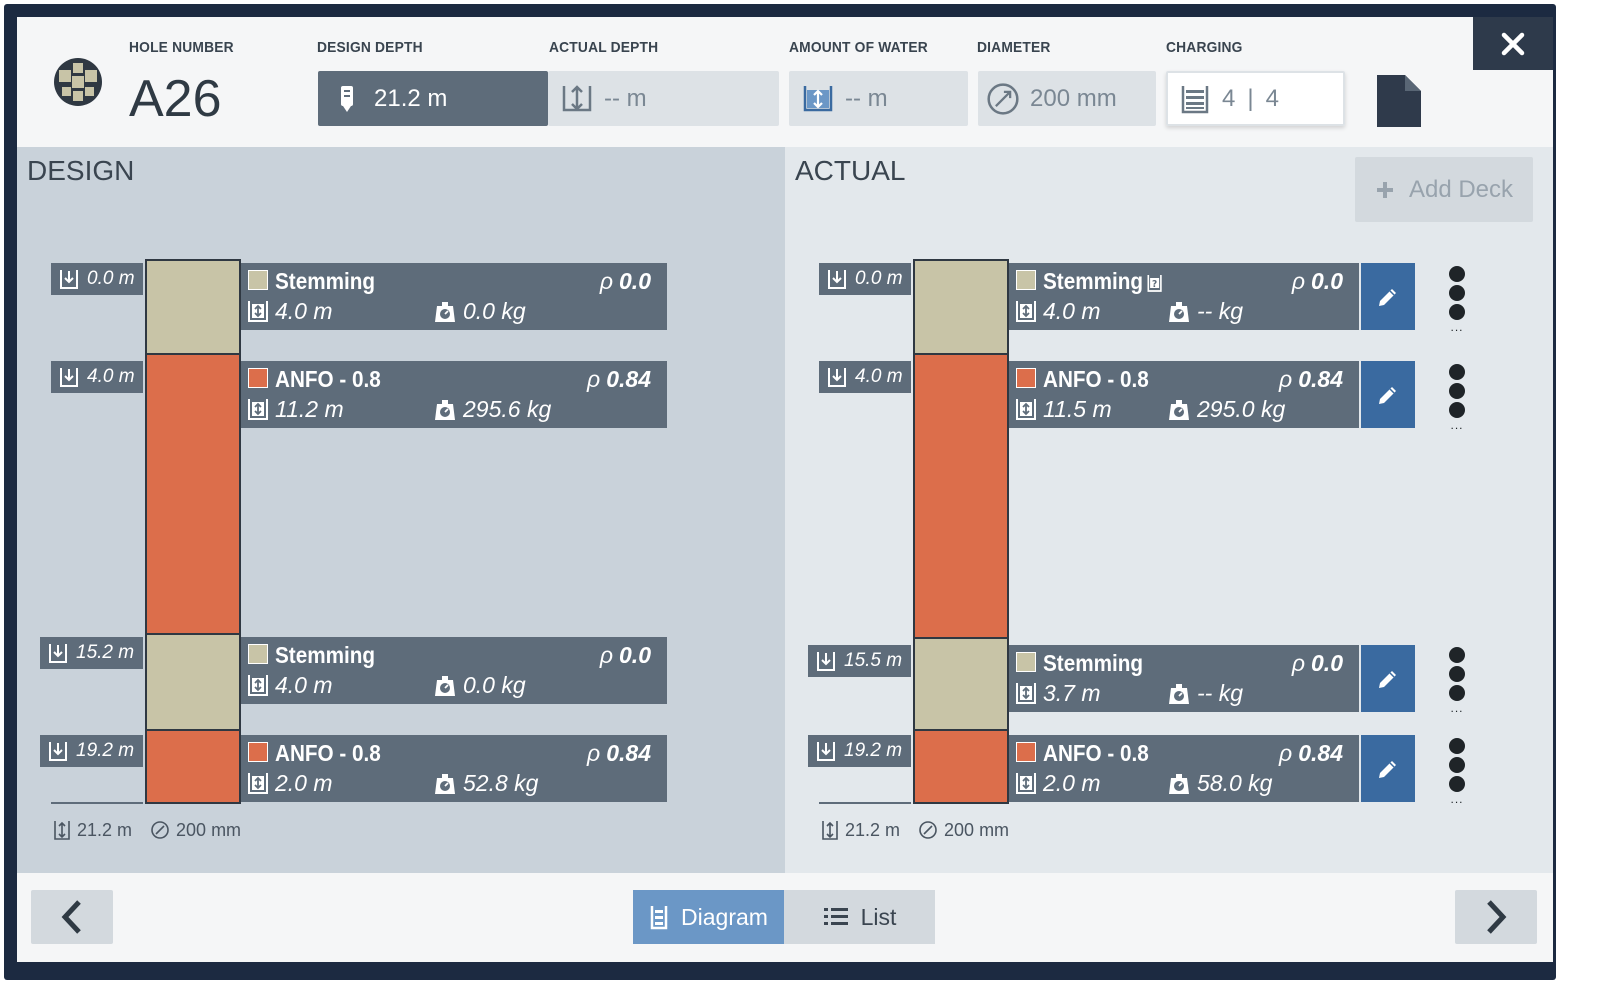 The height and width of the screenshot is (1002, 1602). Describe the element at coordinates (1184, 678) in the screenshot. I see `actual-deck-card: Stemming ρ 0.0 3.7 m -- kg` at that location.